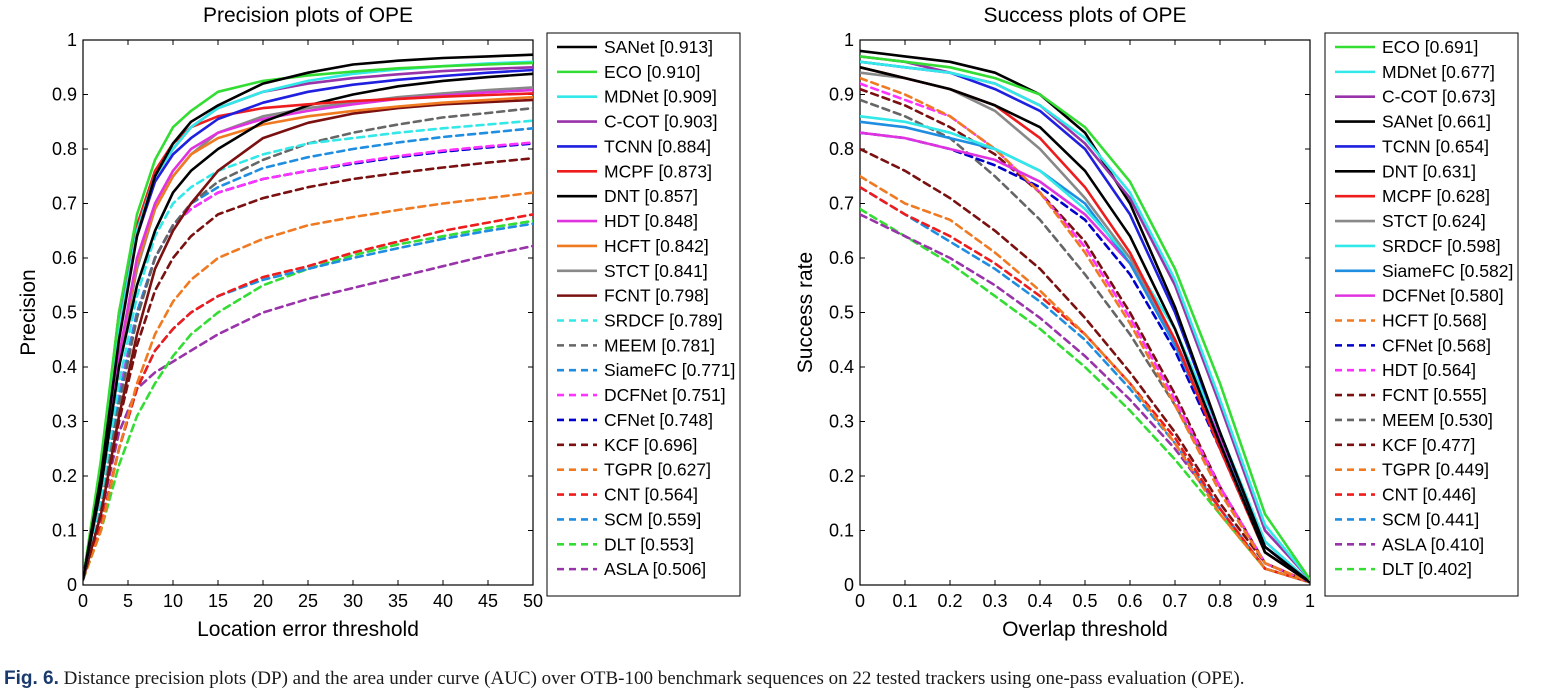  What do you see at coordinates (64, 149) in the screenshot?
I see `precision-y-tick-label: 0.8` at bounding box center [64, 149].